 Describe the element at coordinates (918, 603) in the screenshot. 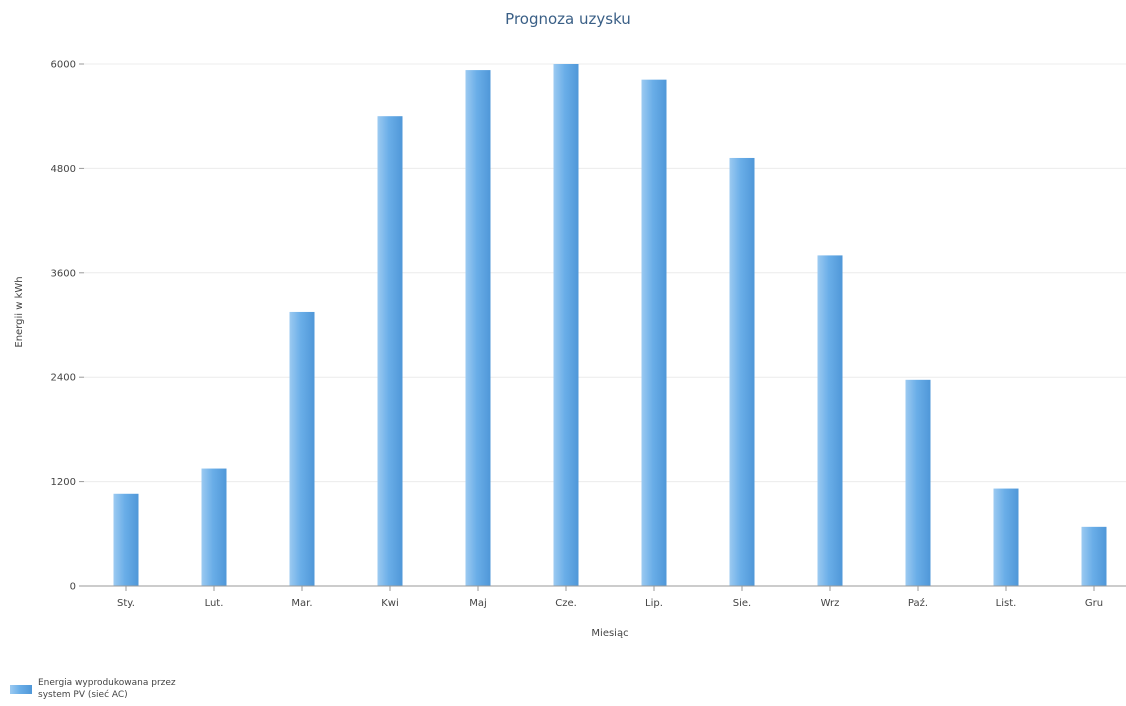

I see `x-tick-label: Paź.` at that location.